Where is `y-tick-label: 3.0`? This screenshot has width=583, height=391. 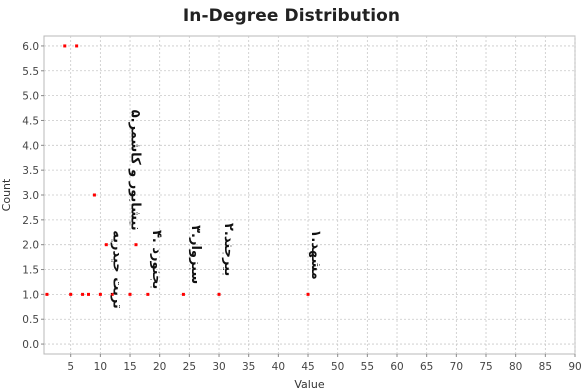
y-tick-label: 3.0 is located at coordinates (30, 196).